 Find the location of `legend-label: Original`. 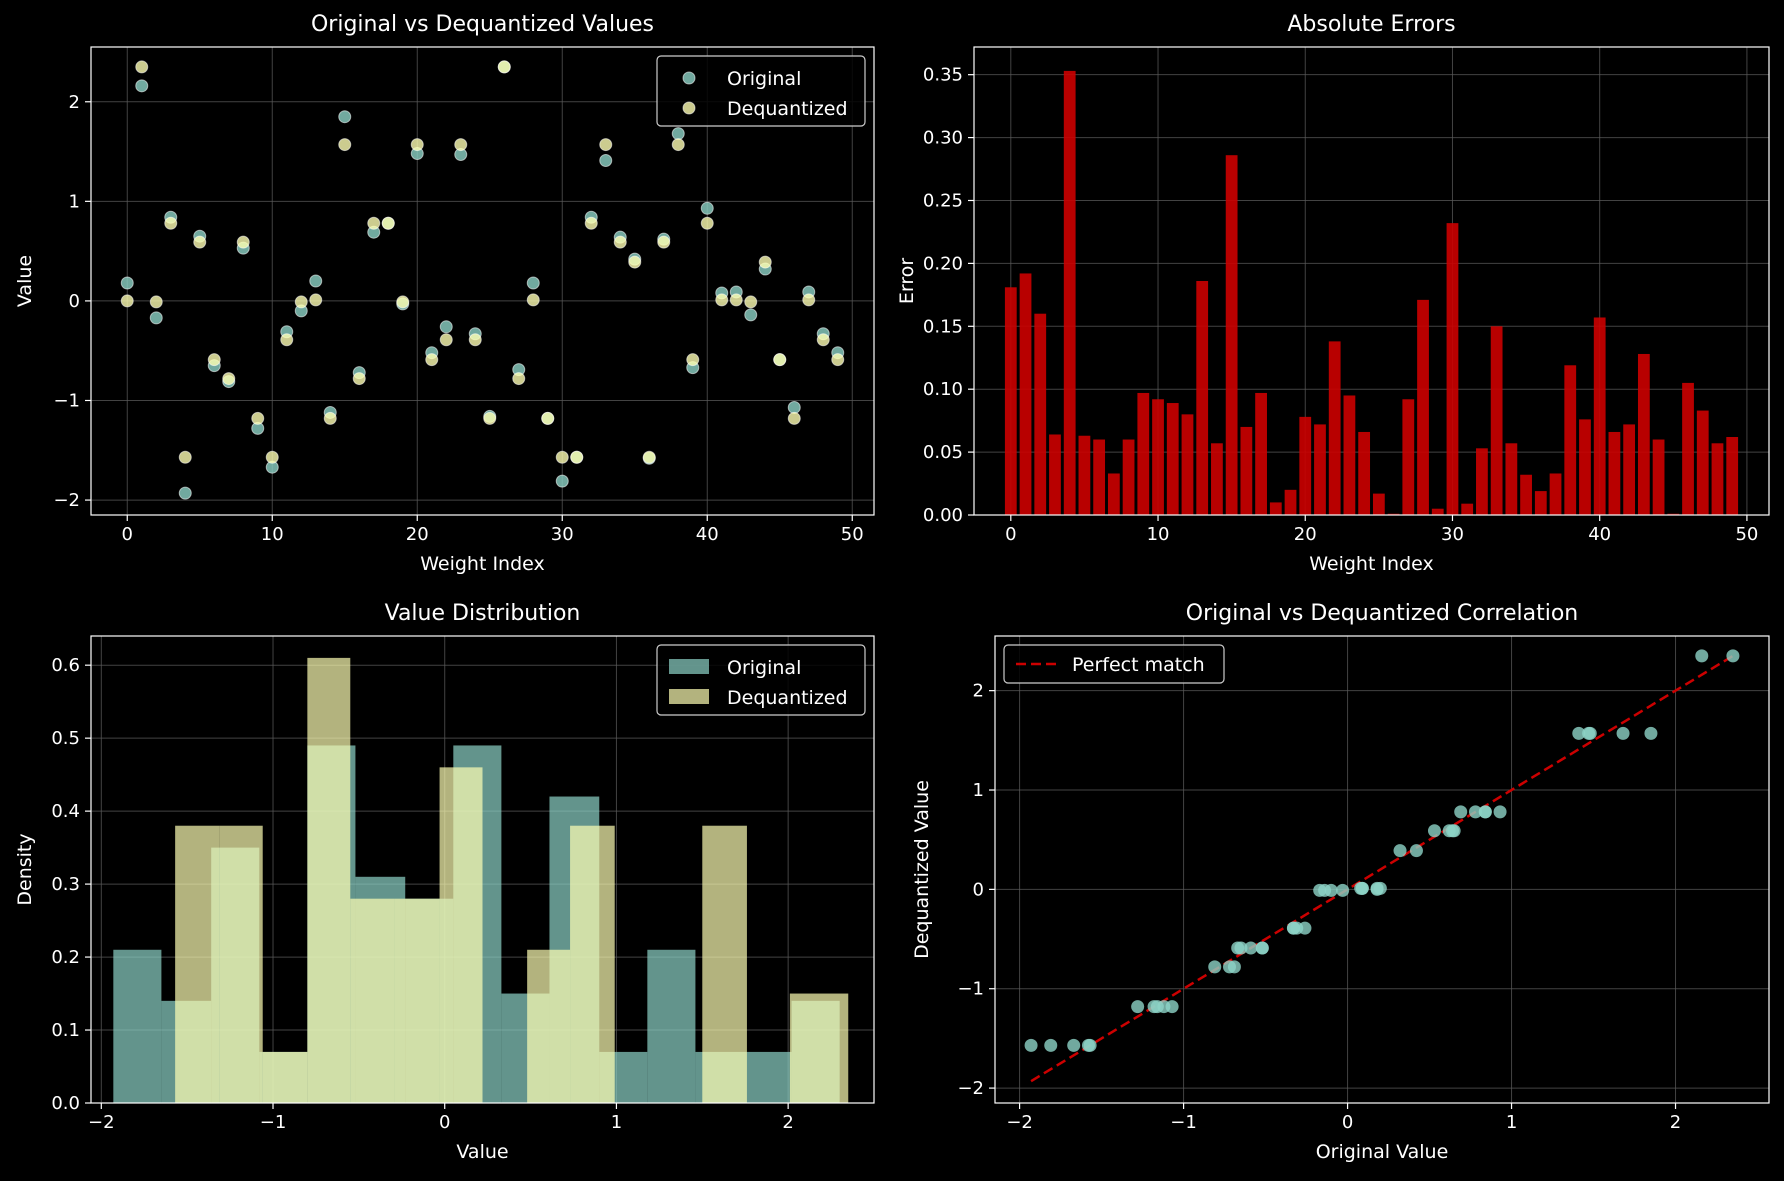

legend-label: Original is located at coordinates (764, 79).